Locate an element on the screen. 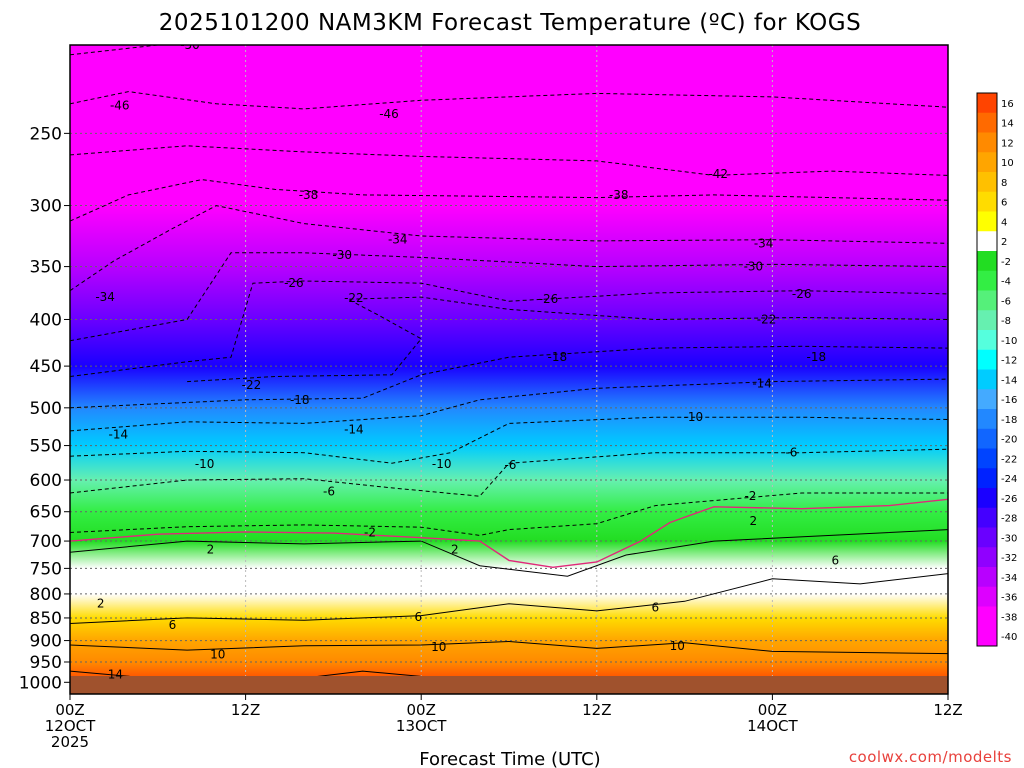 Image resolution: width=1024 pixels, height=768 pixels. contour-label: -2 is located at coordinates (370, 532).